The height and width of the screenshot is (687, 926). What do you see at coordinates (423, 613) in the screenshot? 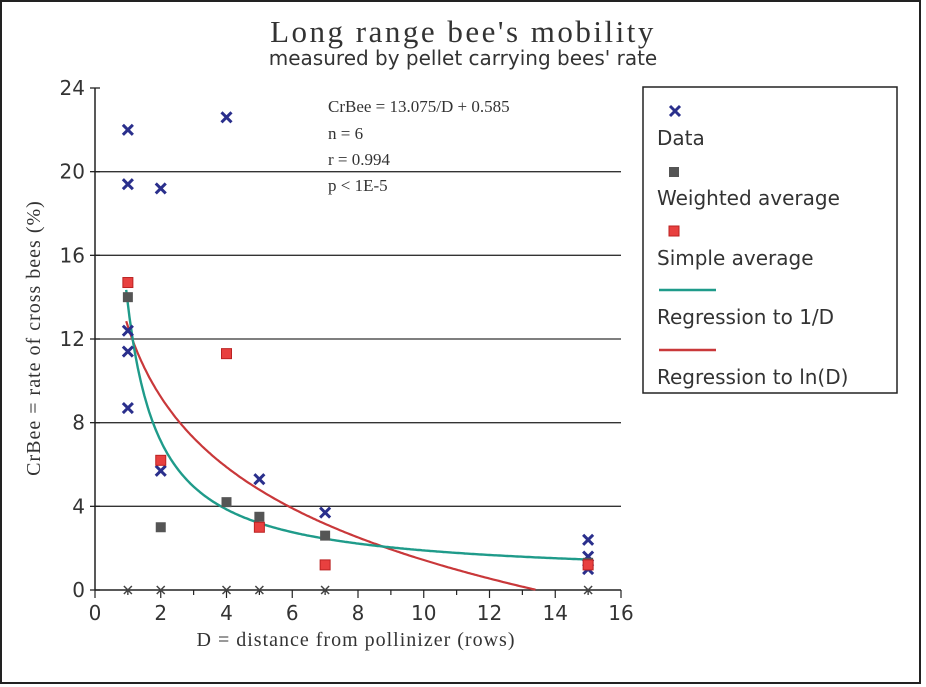
I see `x-tick-label: 10` at bounding box center [423, 613].